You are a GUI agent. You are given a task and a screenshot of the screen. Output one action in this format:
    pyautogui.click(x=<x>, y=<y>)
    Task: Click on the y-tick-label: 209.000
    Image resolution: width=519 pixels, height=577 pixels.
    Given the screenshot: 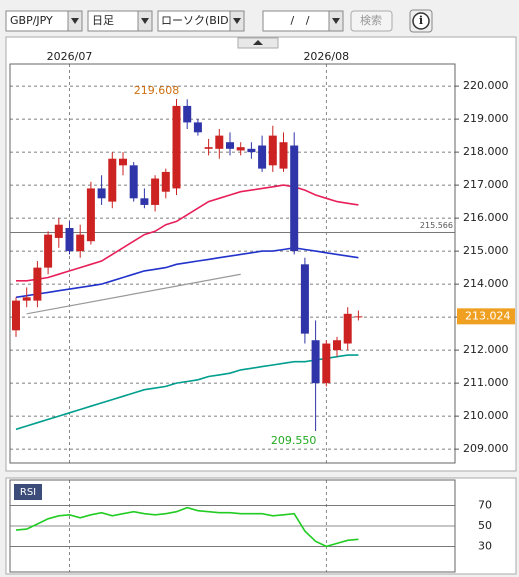 What is the action you would take?
    pyautogui.click(x=486, y=448)
    